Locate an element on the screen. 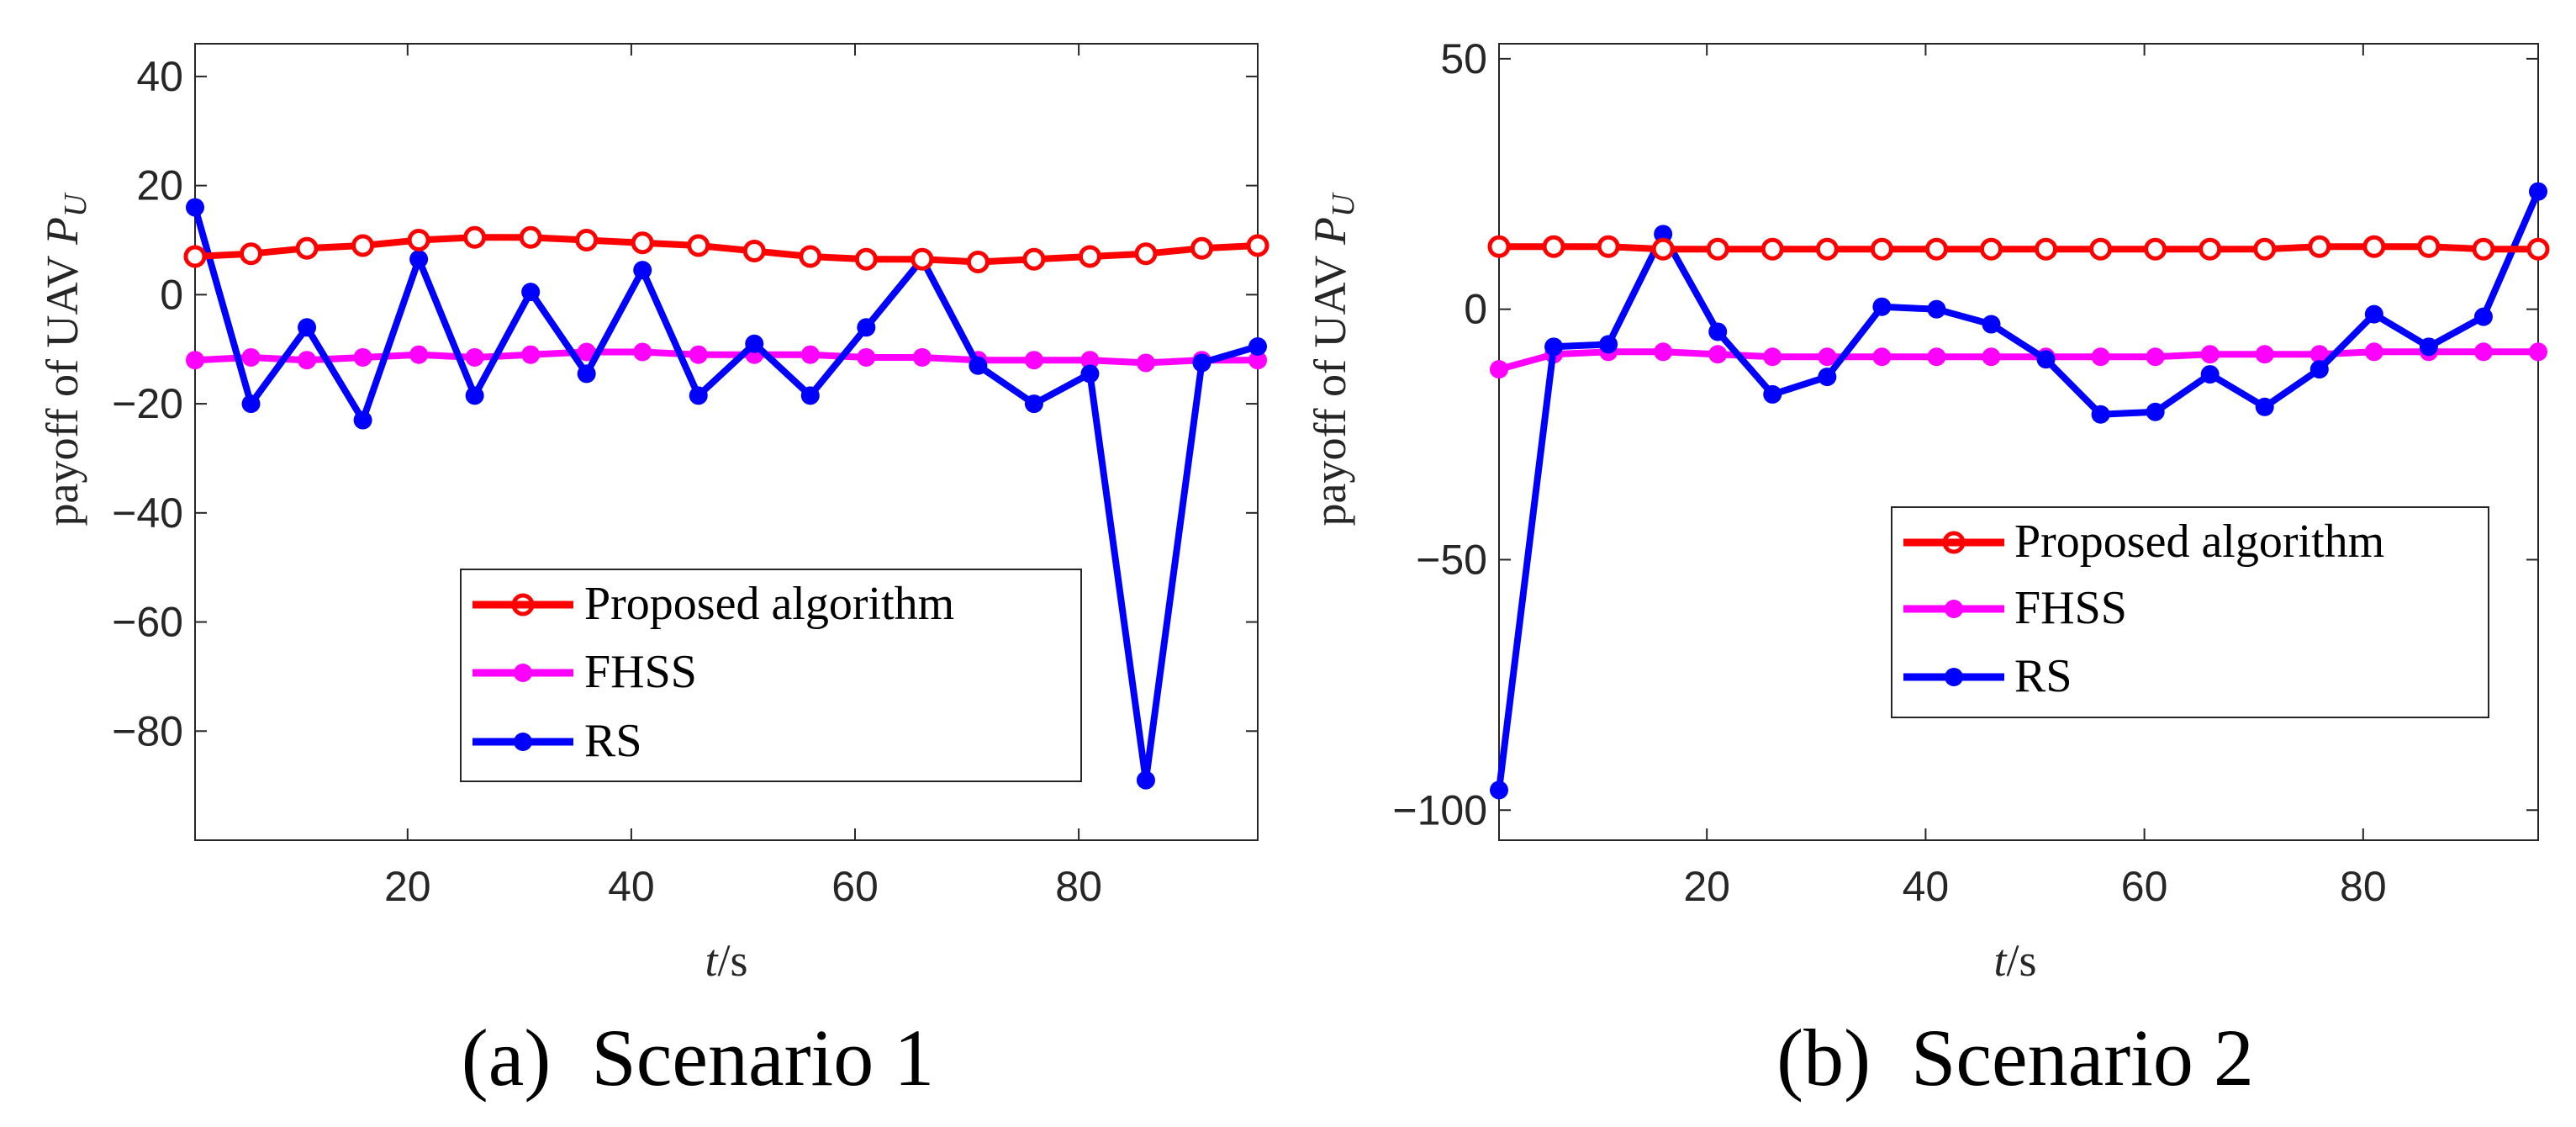  legend-label-proposed: Proposed algorithm is located at coordinates (769, 604).